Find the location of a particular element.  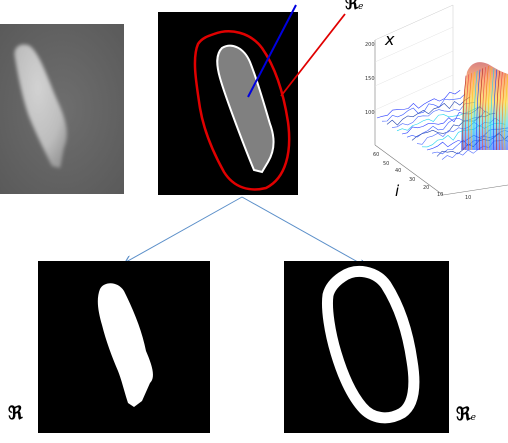

x-tick: 10 is located at coordinates (468, 198).